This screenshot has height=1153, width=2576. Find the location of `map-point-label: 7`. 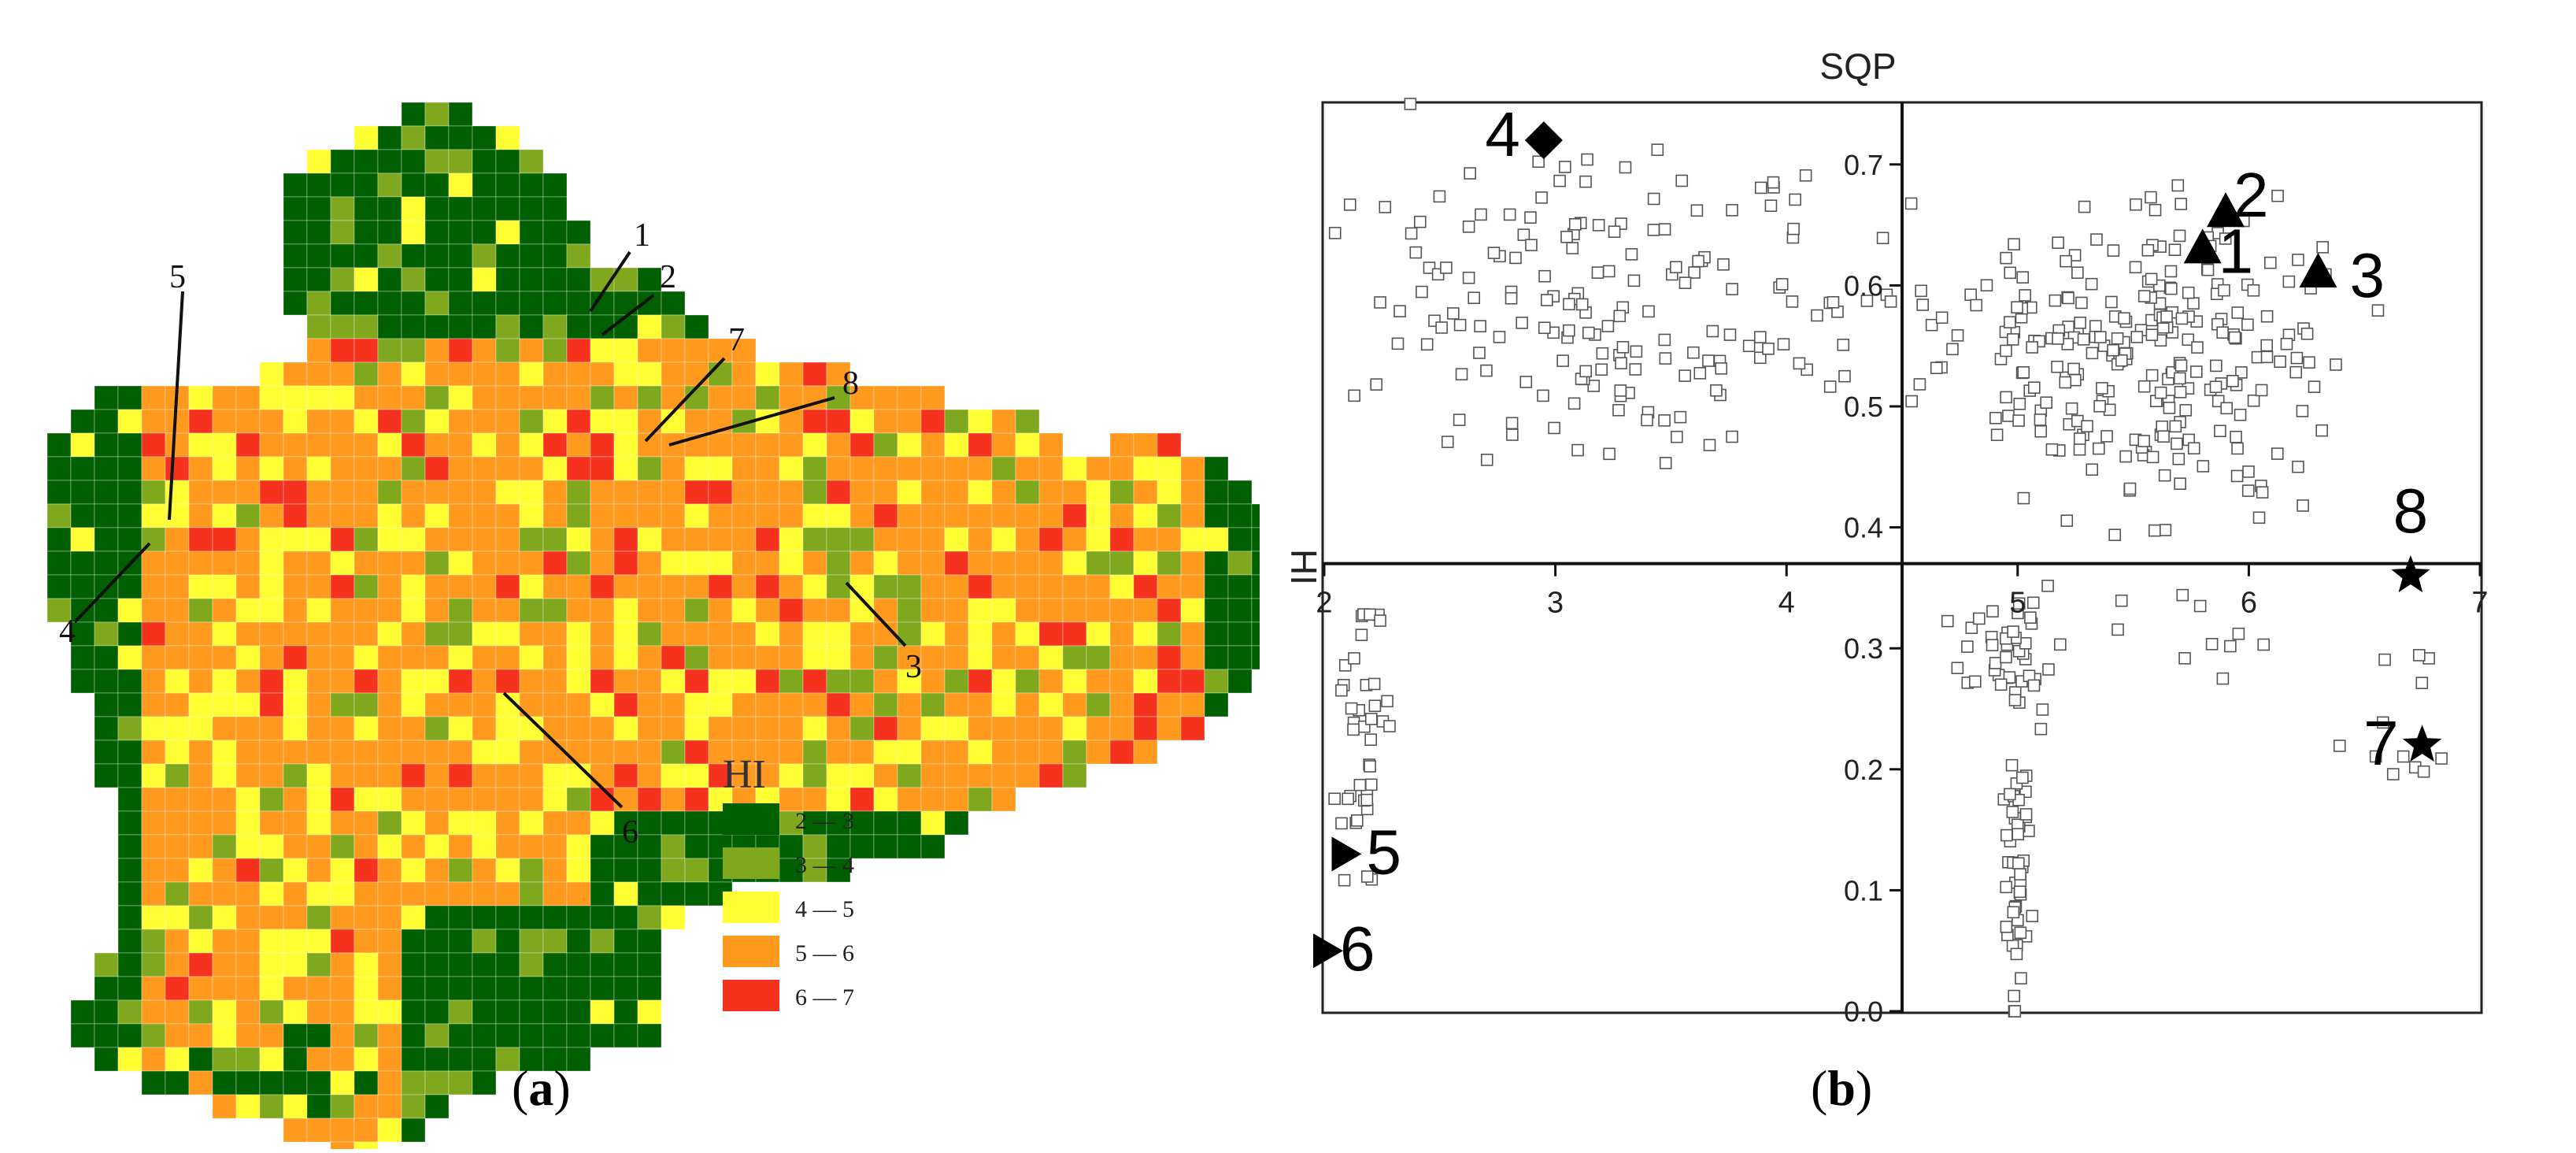

map-point-label: 7 is located at coordinates (736, 340).